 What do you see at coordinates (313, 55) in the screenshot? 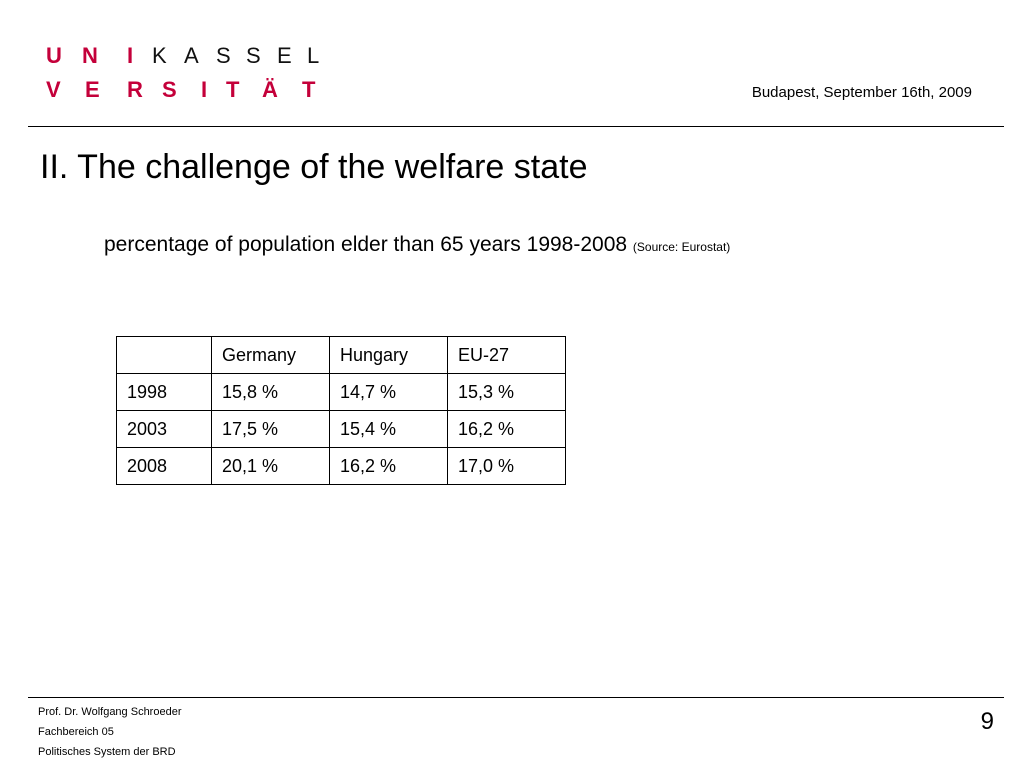
I see `logo-letter: L` at bounding box center [313, 55].